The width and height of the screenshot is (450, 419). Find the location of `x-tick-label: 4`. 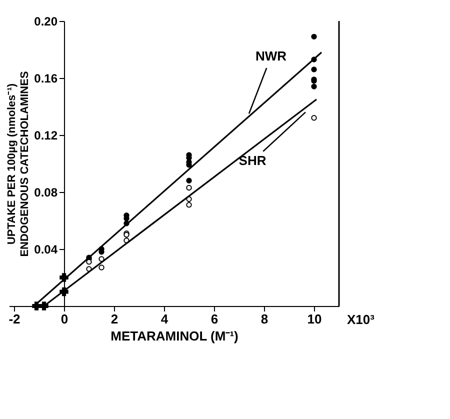

x-tick-label: 4 is located at coordinates (164, 319).